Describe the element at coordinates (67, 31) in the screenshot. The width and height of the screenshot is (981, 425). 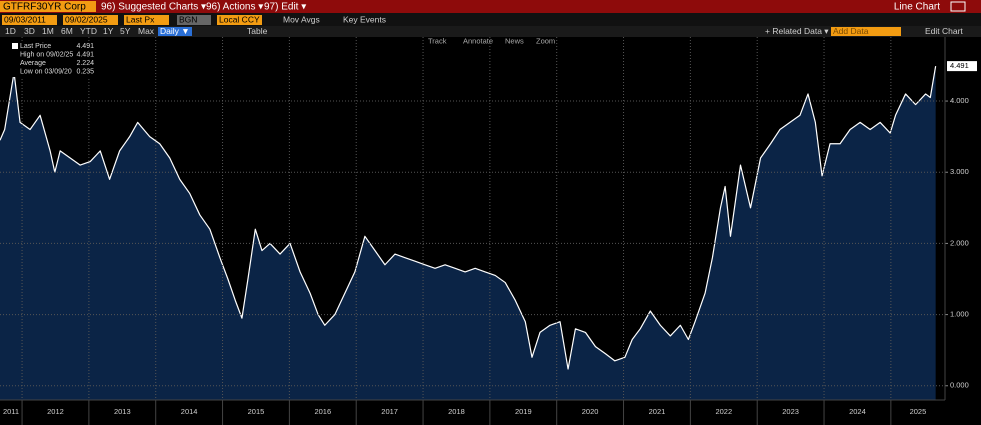
I see `range-button: 6M` at that location.